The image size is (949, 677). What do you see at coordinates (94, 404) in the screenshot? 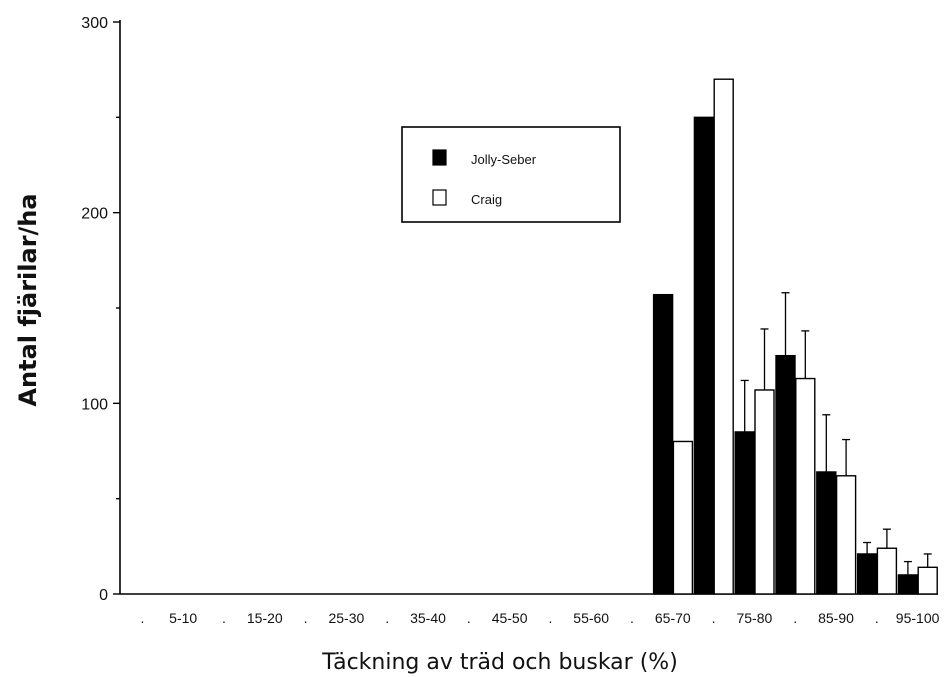
I see `y-tick-label: 100` at bounding box center [94, 404].